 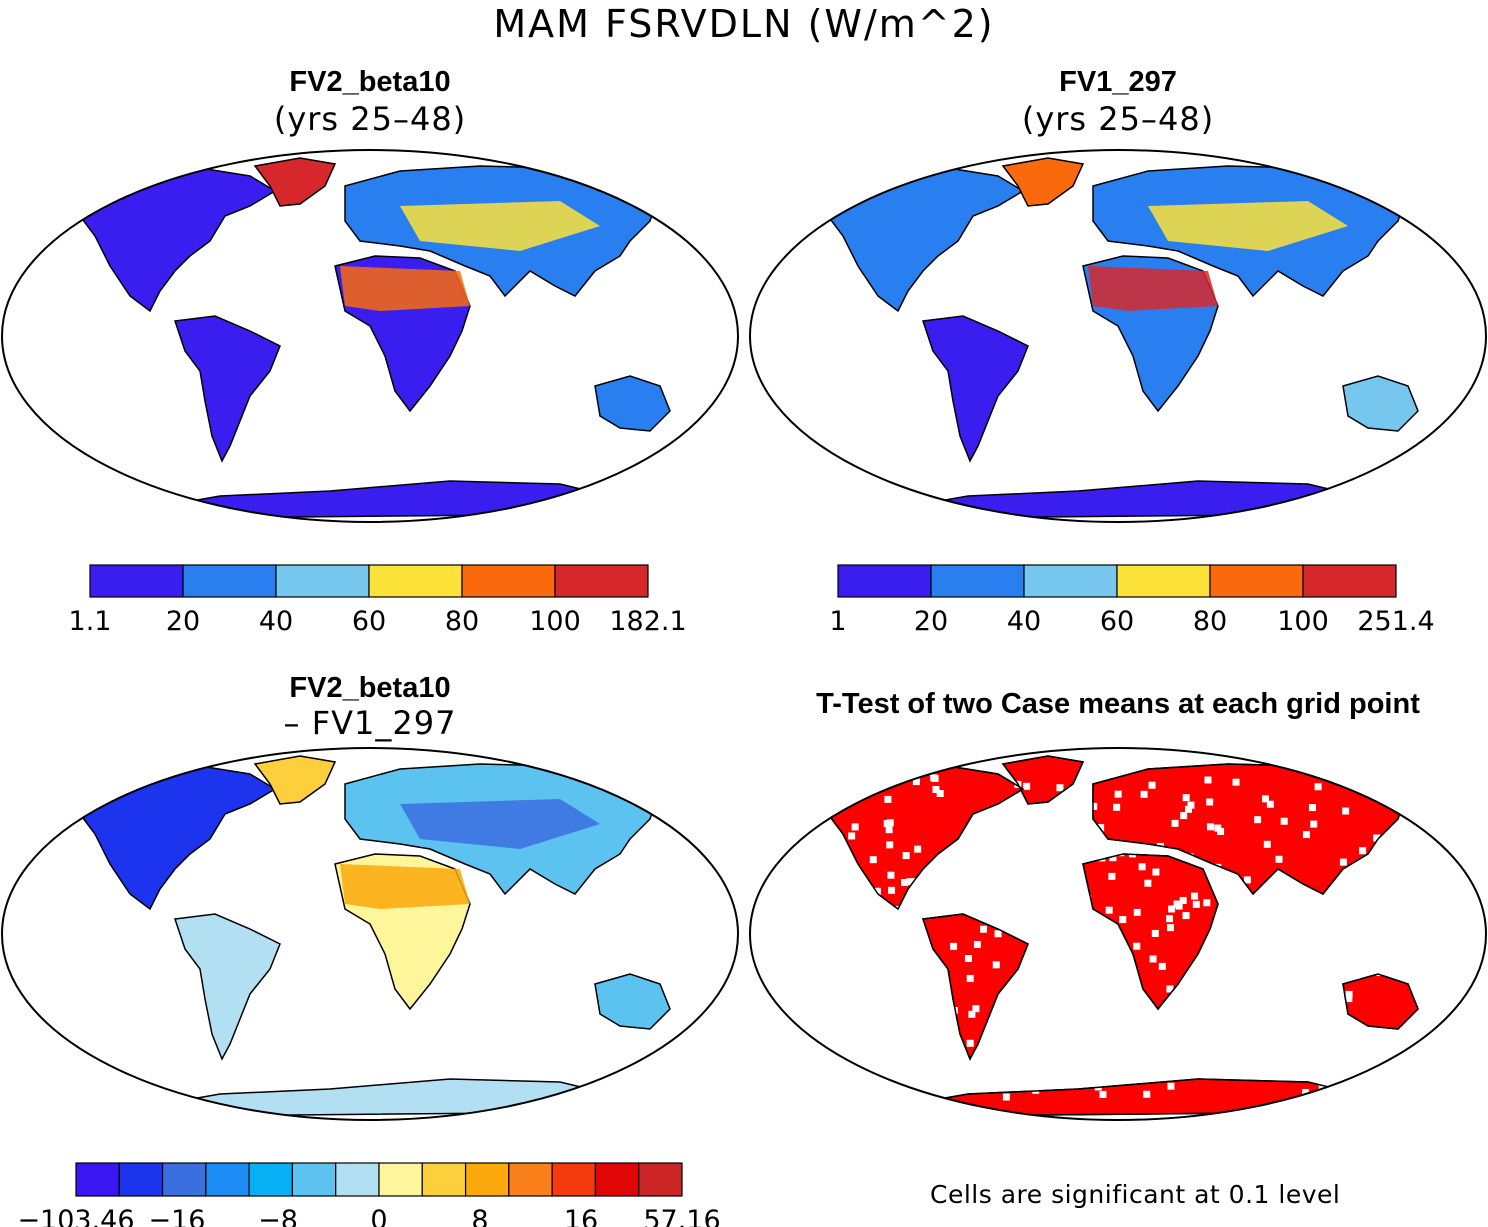 I want to click on panel-1-title: FV2_beta10, so click(x=370, y=82).